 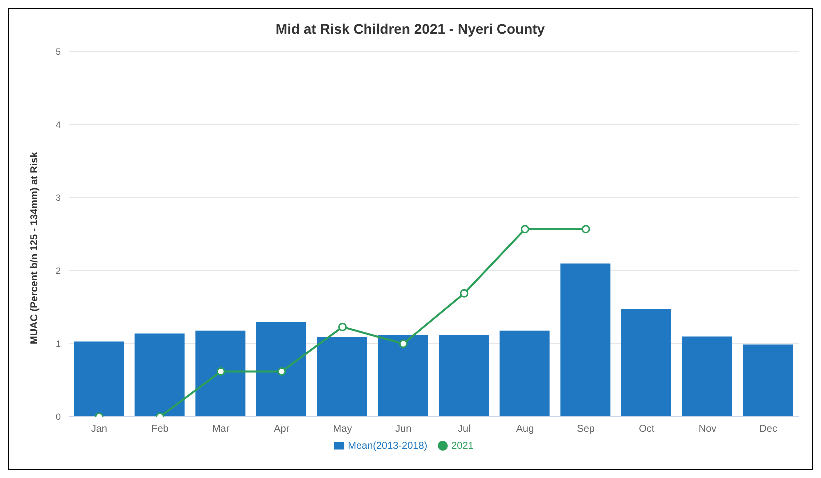 I want to click on y-tick-label: 1, so click(x=58, y=344).